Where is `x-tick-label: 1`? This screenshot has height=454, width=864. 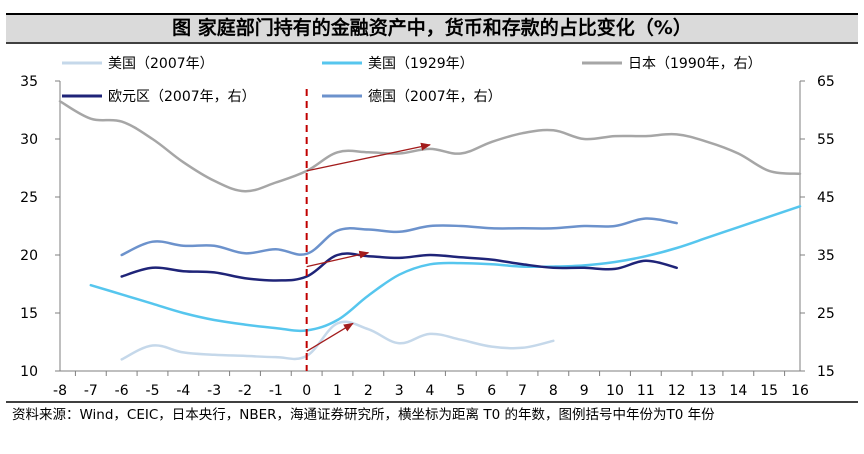 x-tick-label: 1 is located at coordinates (337, 391).